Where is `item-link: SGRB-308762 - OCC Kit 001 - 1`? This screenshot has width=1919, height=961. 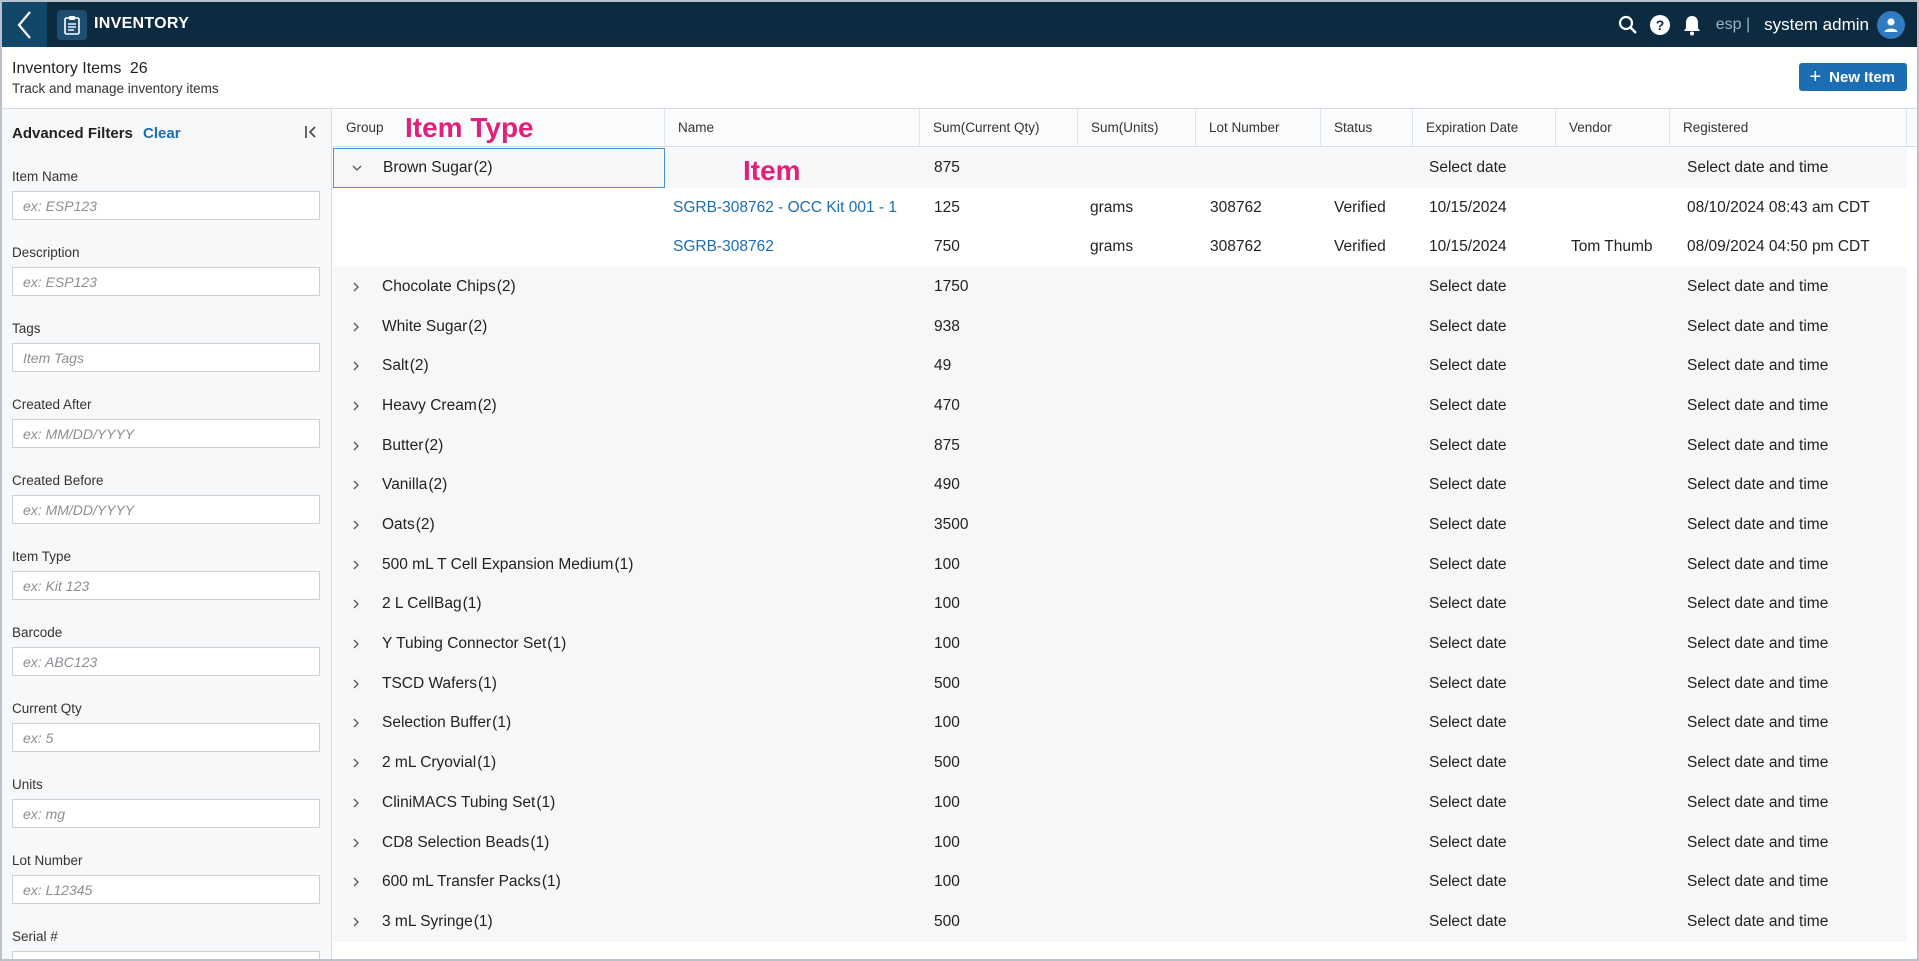 item-link: SGRB-308762 - OCC Kit 001 - 1 is located at coordinates (785, 207).